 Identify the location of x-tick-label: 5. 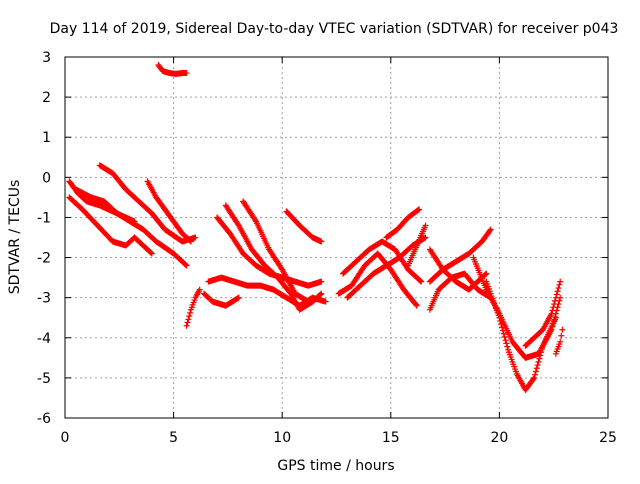
(173, 438).